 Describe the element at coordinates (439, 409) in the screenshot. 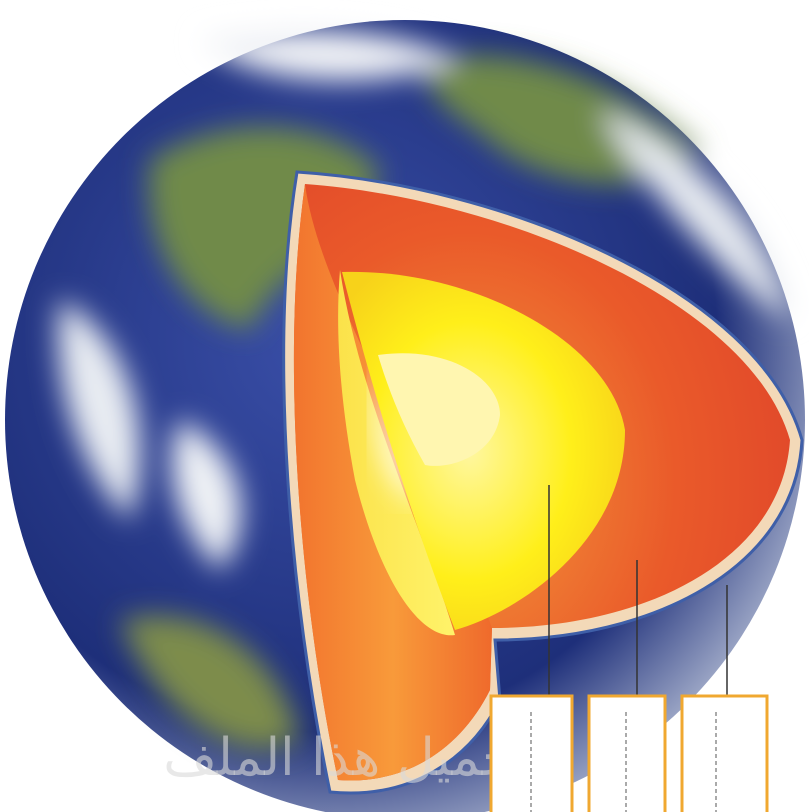

I see `inner-core` at that location.